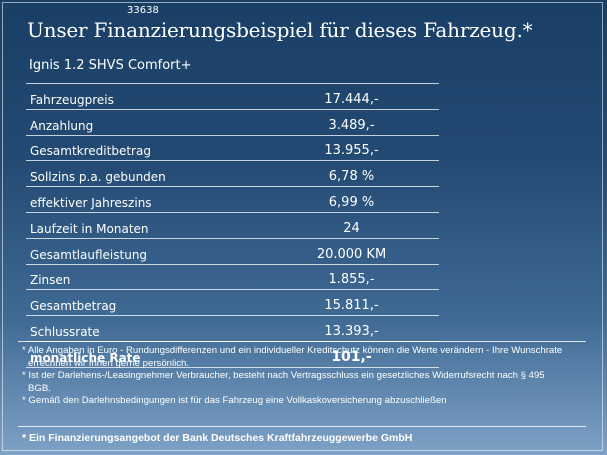 The width and height of the screenshot is (607, 455). I want to click on row-label: Anzahlung, so click(145, 122).